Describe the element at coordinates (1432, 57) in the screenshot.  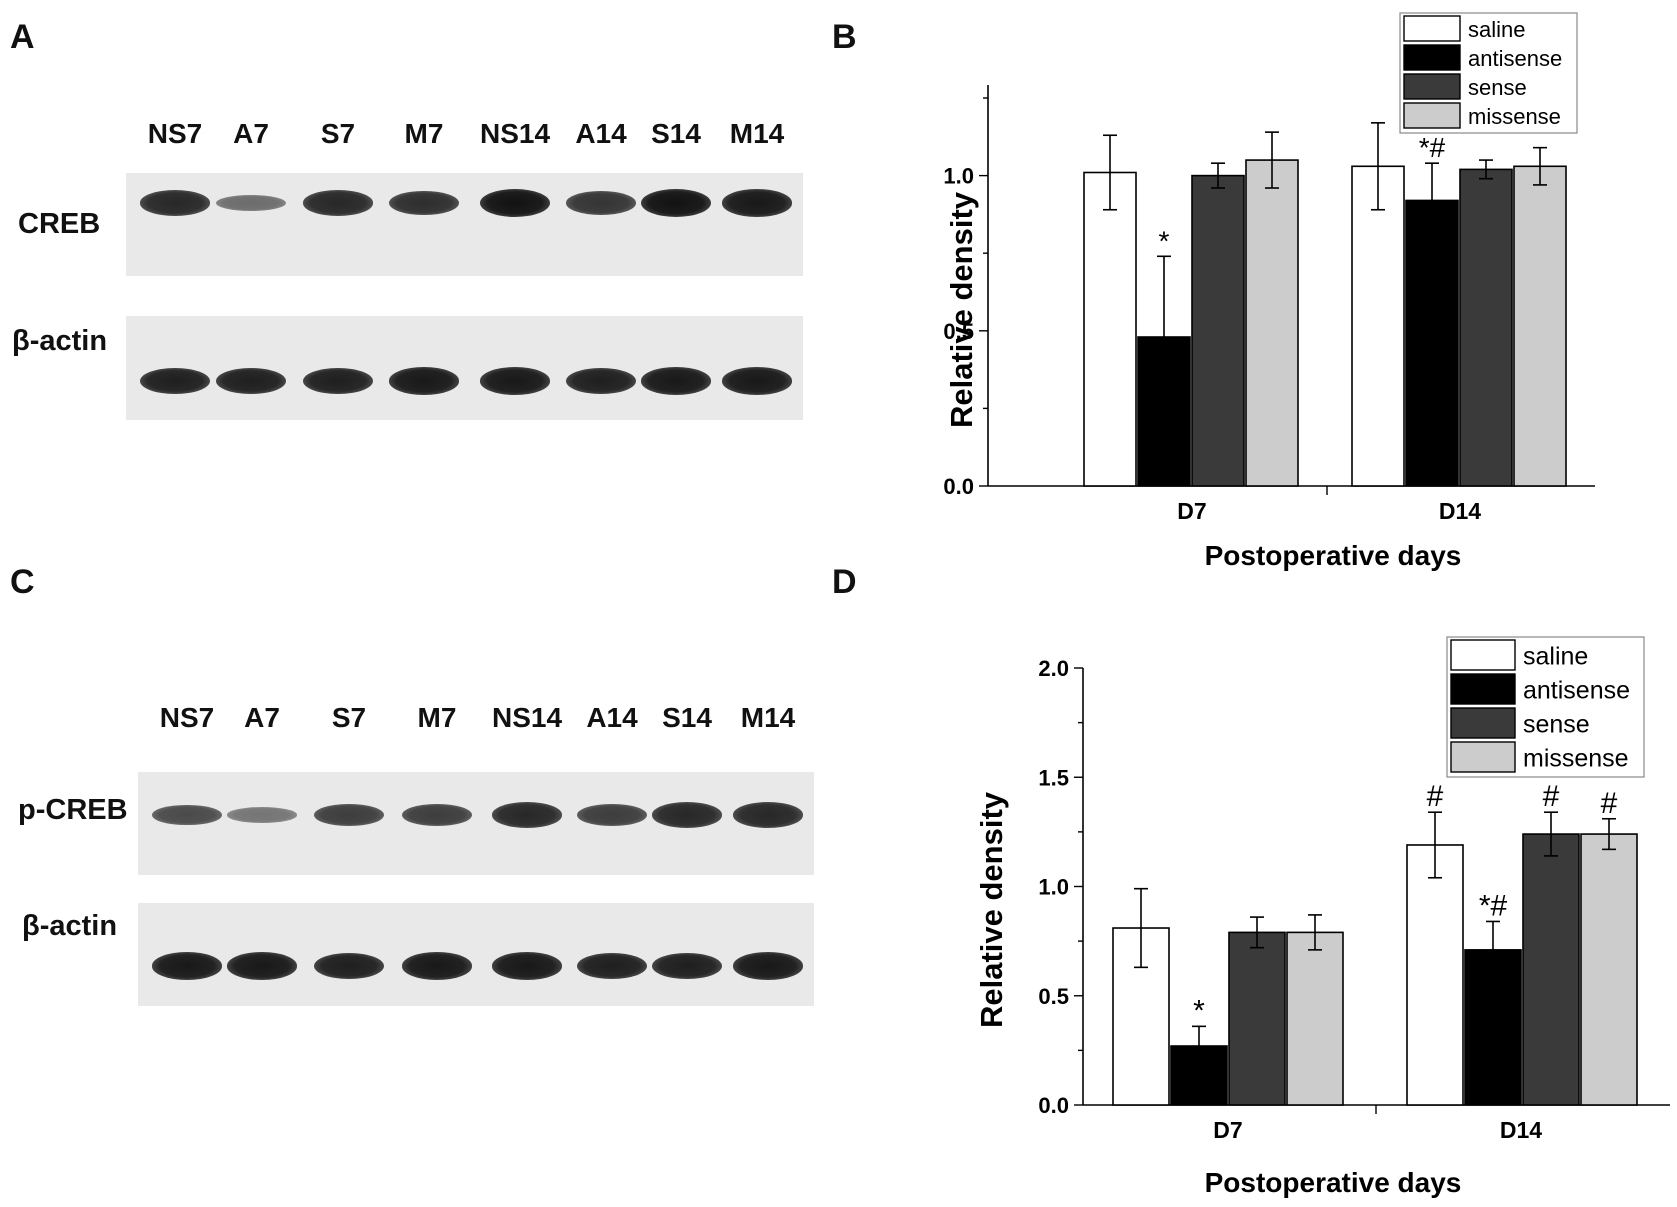
I see `b-legend-swatch-antisense` at that location.